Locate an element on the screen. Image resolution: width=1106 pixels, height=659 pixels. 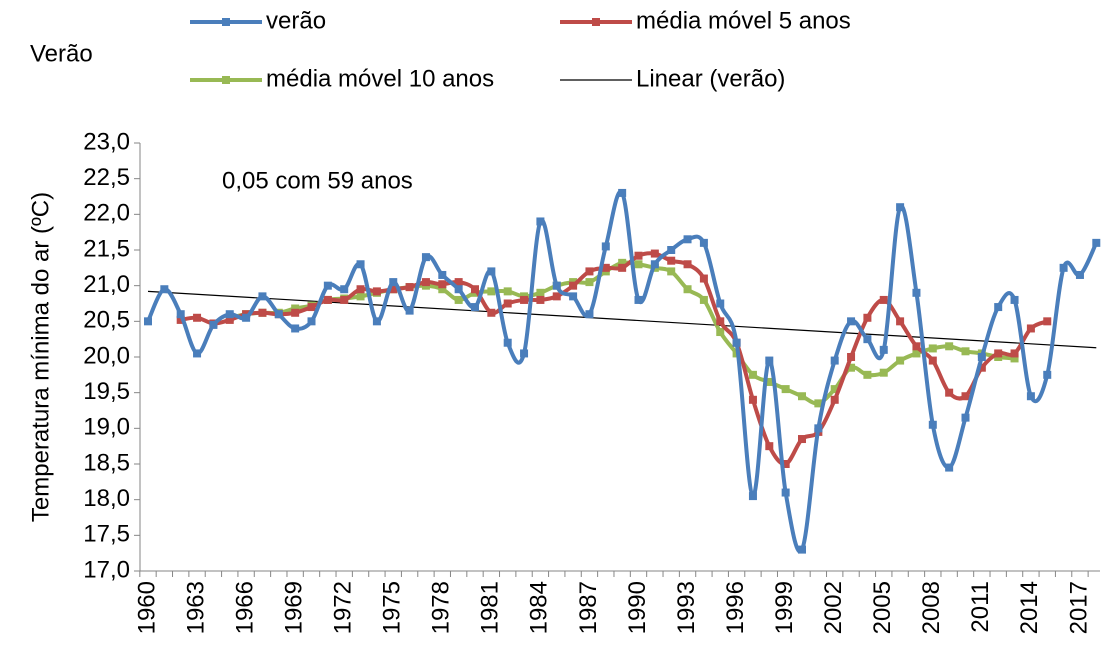
x-tick-label: 1969 is located at coordinates (293, 607).